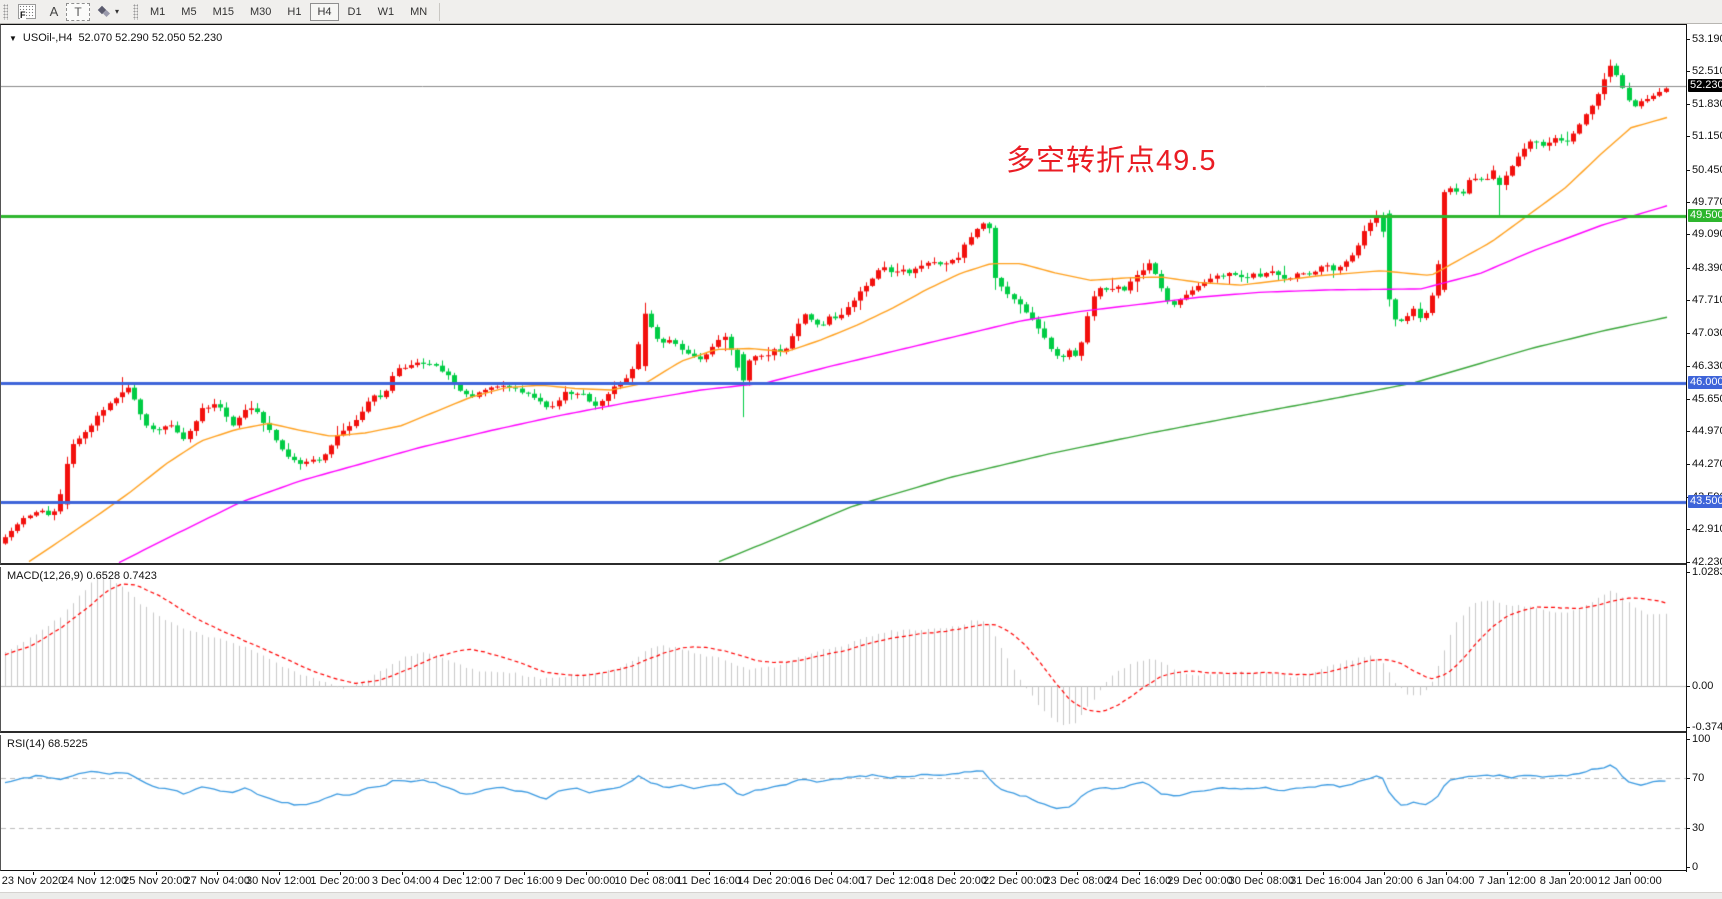 This screenshot has width=1722, height=899. I want to click on time-tick-label: 31 Dec 16:00, so click(1323, 881).